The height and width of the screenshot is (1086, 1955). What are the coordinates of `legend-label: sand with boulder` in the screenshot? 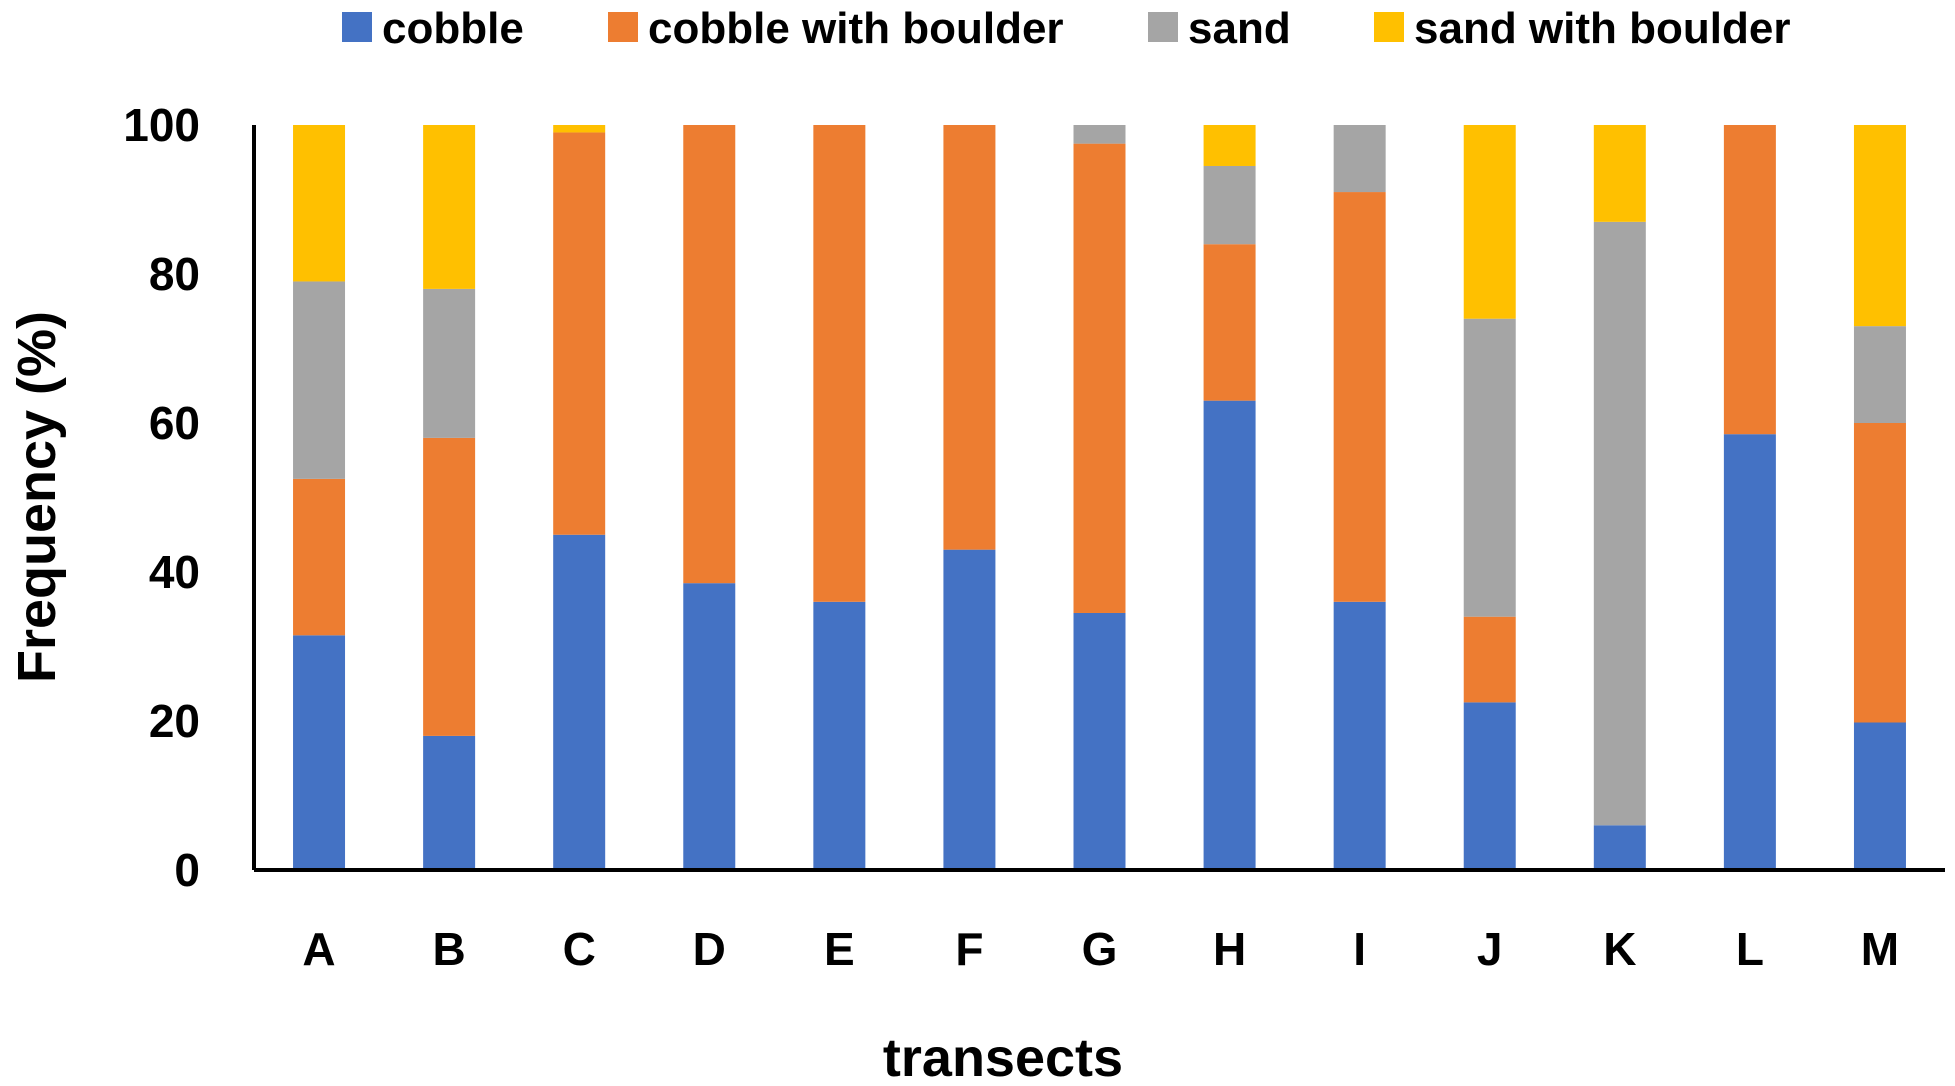 It's located at (1602, 28).